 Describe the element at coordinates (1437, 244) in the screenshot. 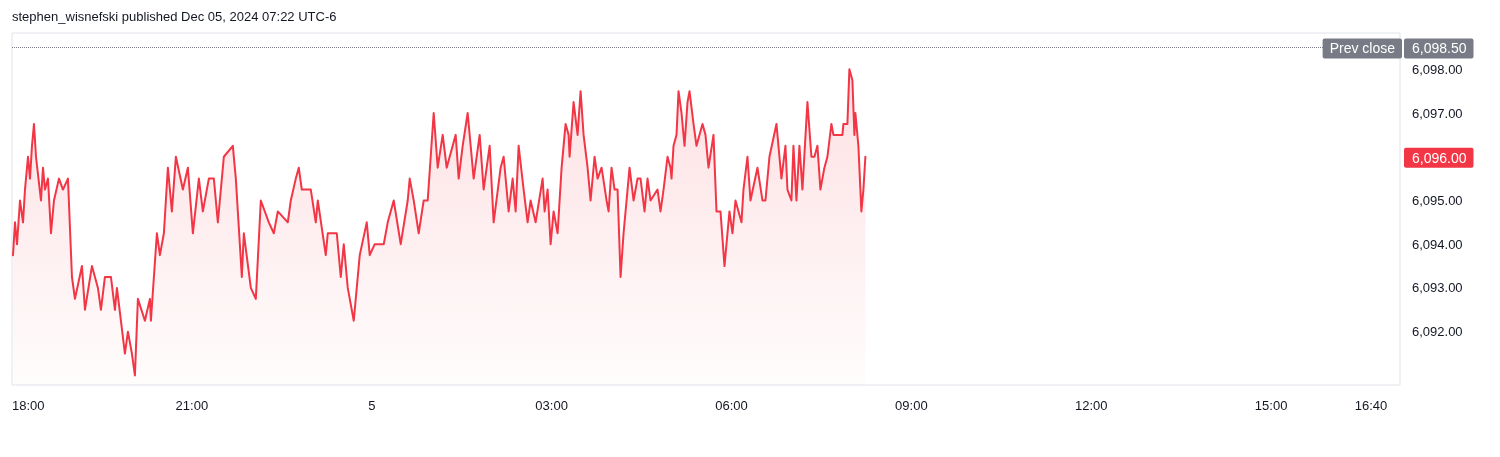

I see `y-tick-label: 6,094.00` at that location.